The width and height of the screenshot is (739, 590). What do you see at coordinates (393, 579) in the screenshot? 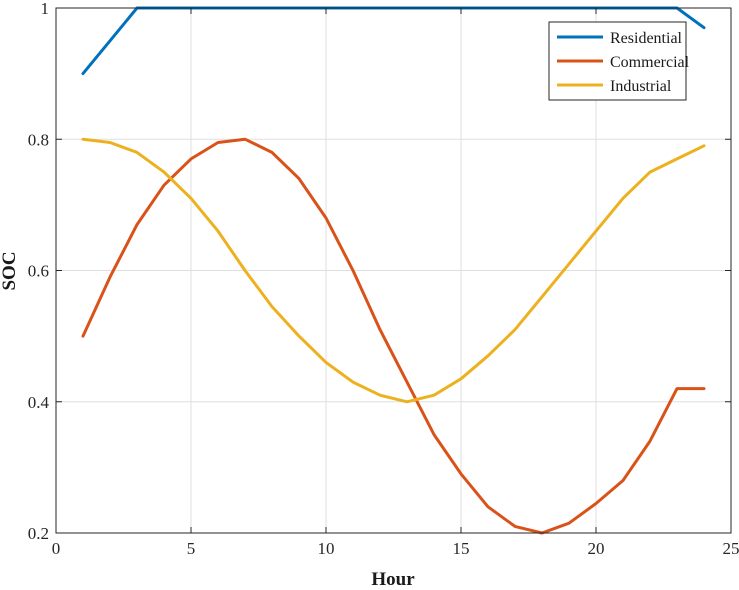
I see `x-axis-label: Hour` at bounding box center [393, 579].